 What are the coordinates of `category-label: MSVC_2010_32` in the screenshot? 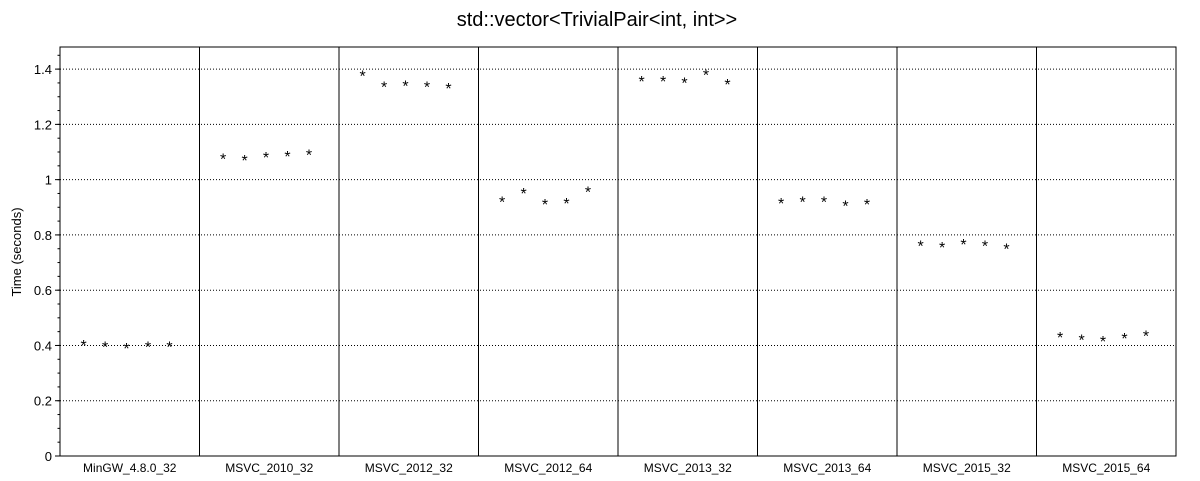 It's located at (269, 468).